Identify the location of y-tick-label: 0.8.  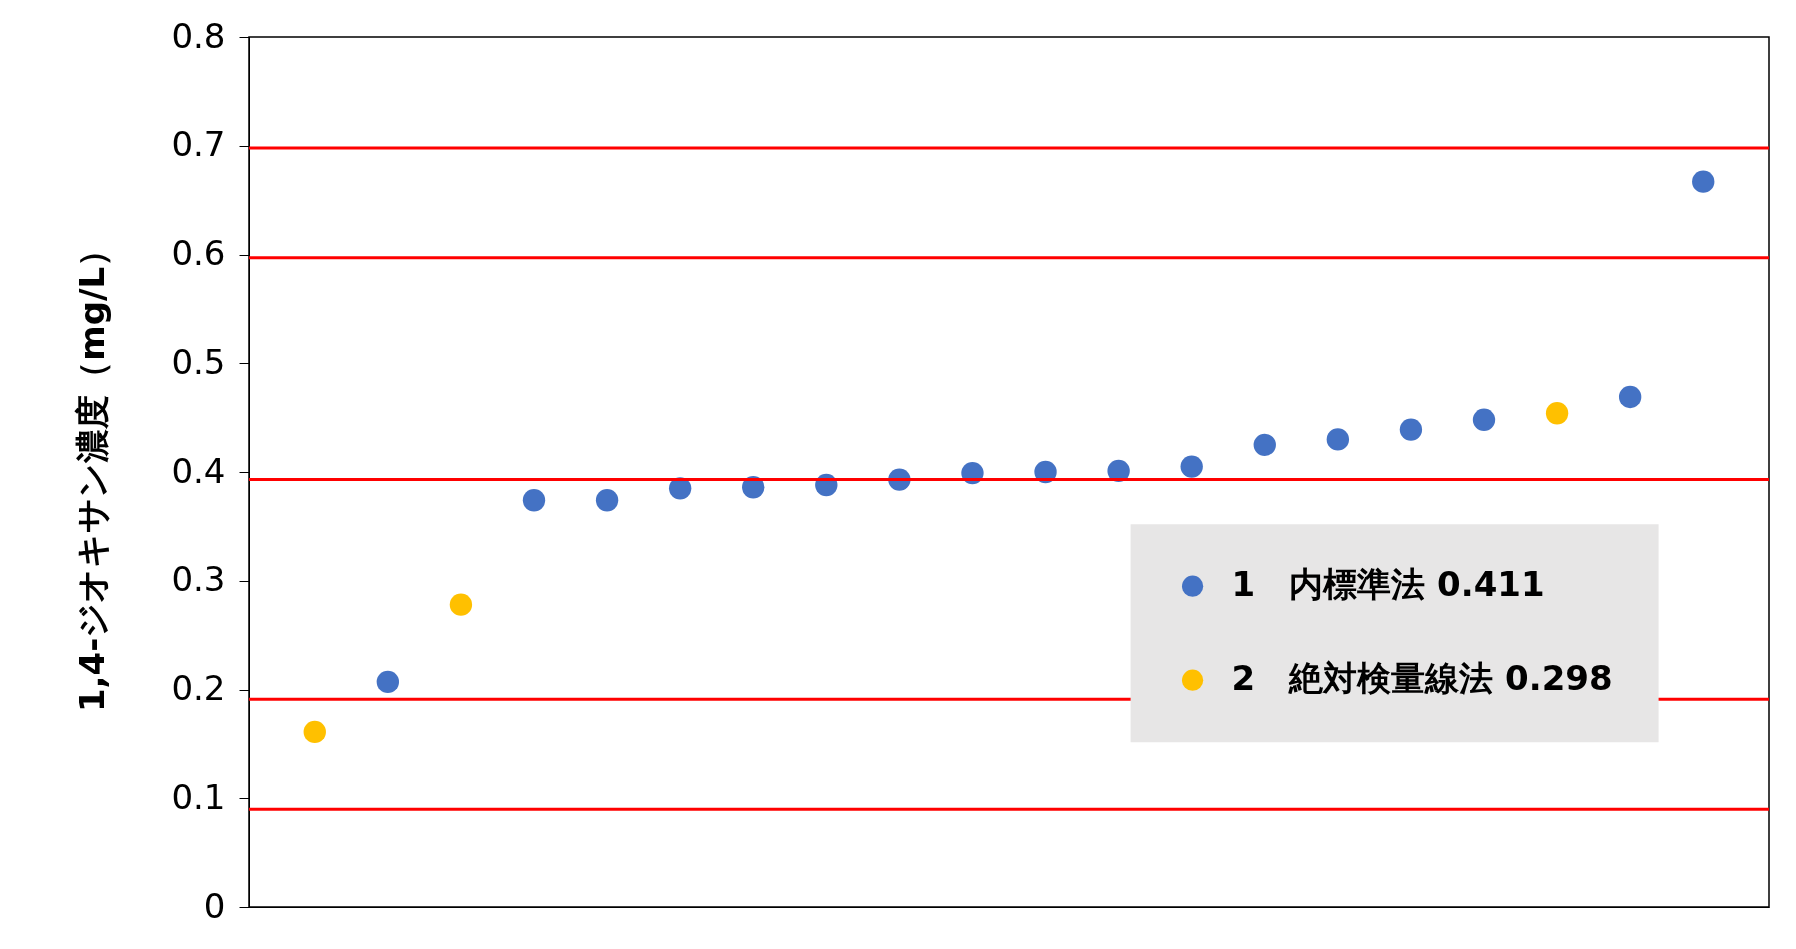
(198, 35).